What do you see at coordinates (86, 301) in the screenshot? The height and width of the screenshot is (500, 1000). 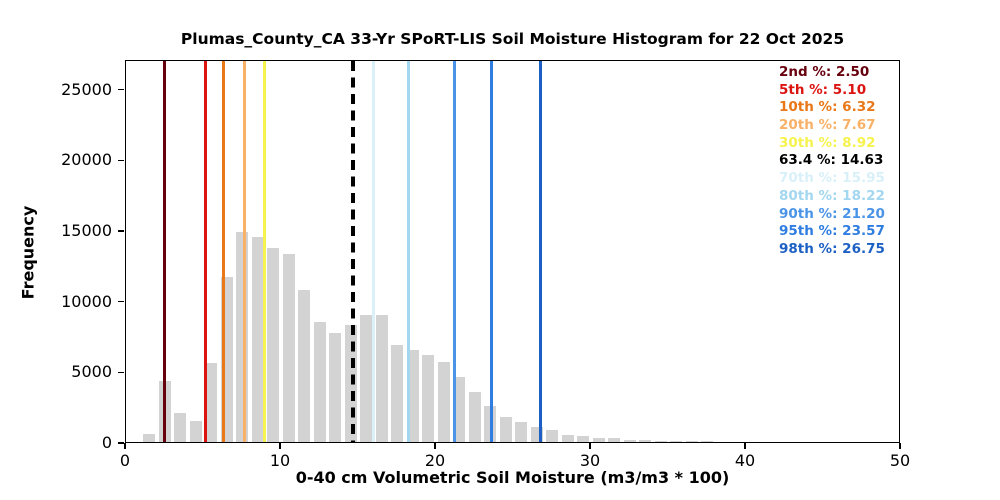 I see `y-tick-label: 10000` at bounding box center [86, 301].